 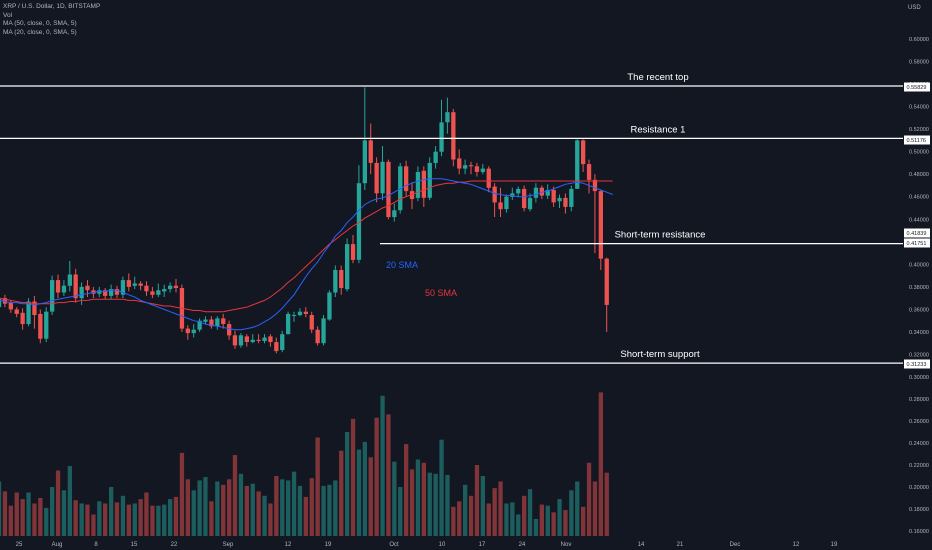 What do you see at coordinates (441, 293) in the screenshot?
I see `sma50-annotation: 50 SMA` at bounding box center [441, 293].